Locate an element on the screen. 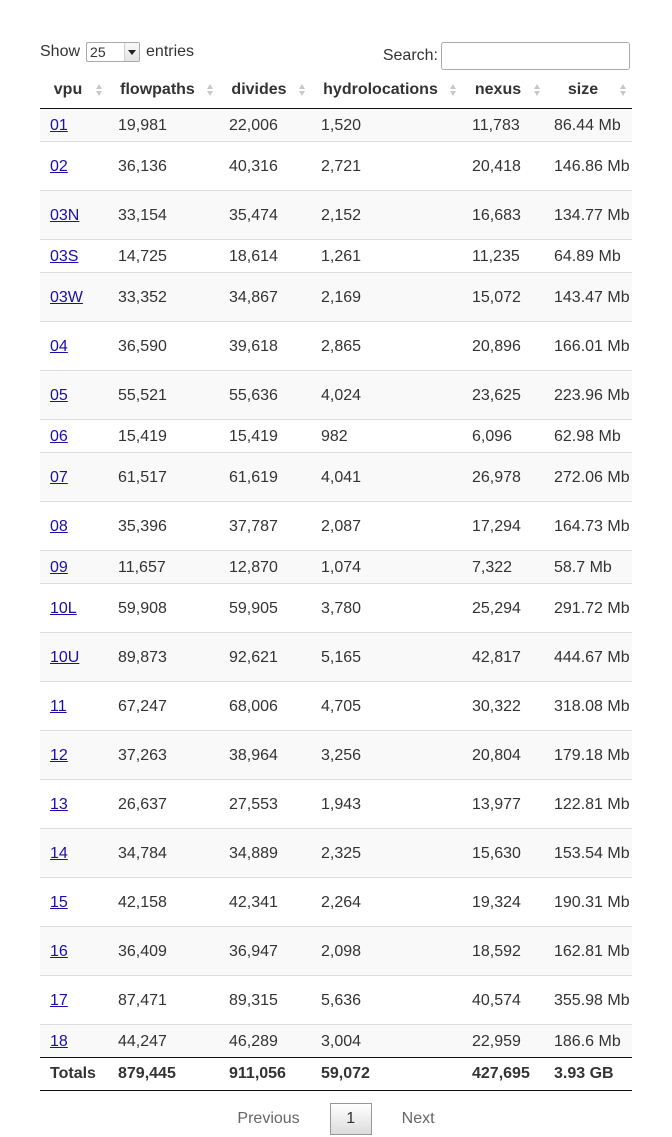  cell-flowpaths: 87,471 is located at coordinates (163, 1000).